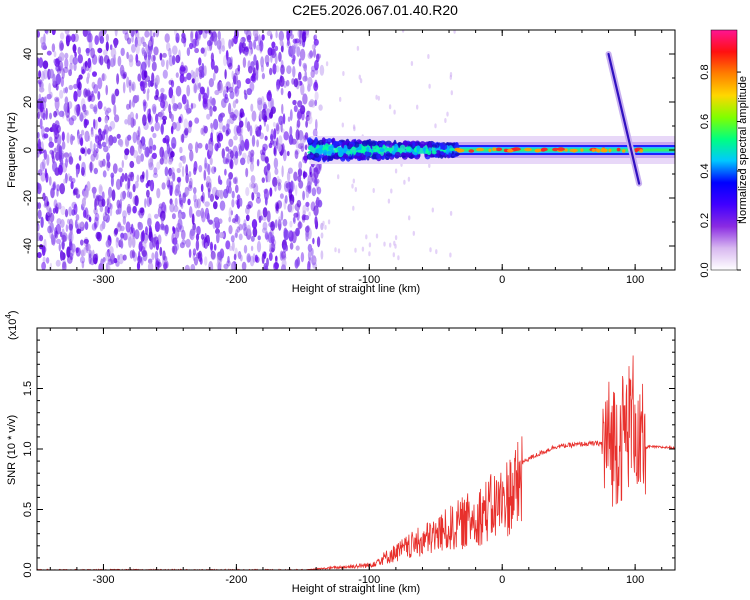 This screenshot has width=750, height=600. Describe the element at coordinates (724, 150) in the screenshot. I see `colorbar-scale` at that location.